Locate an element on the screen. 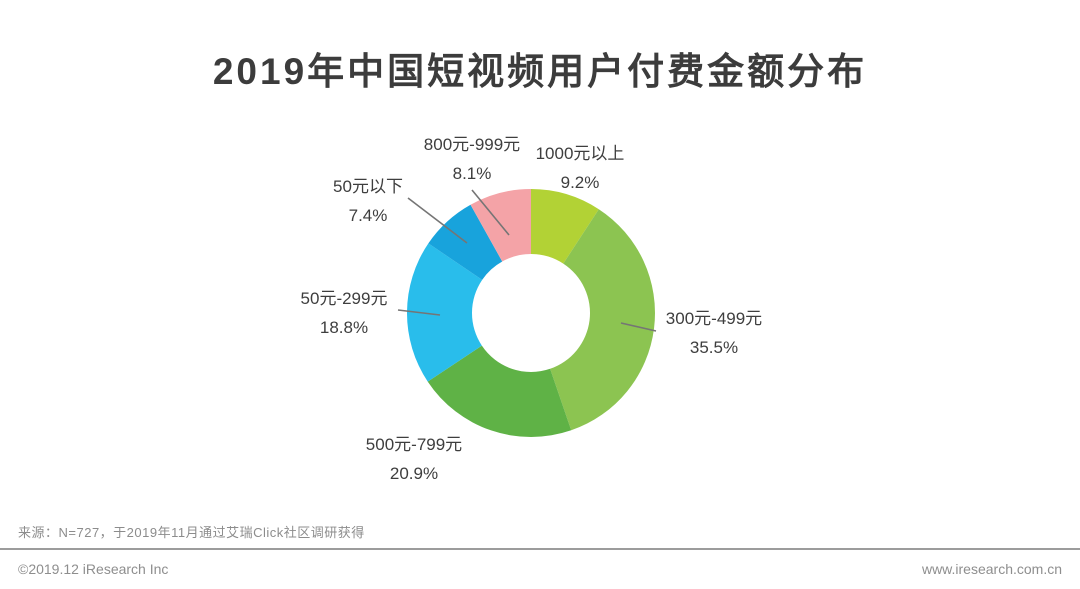 This screenshot has width=1080, height=589. segment-name: 50元以下 is located at coordinates (368, 186).